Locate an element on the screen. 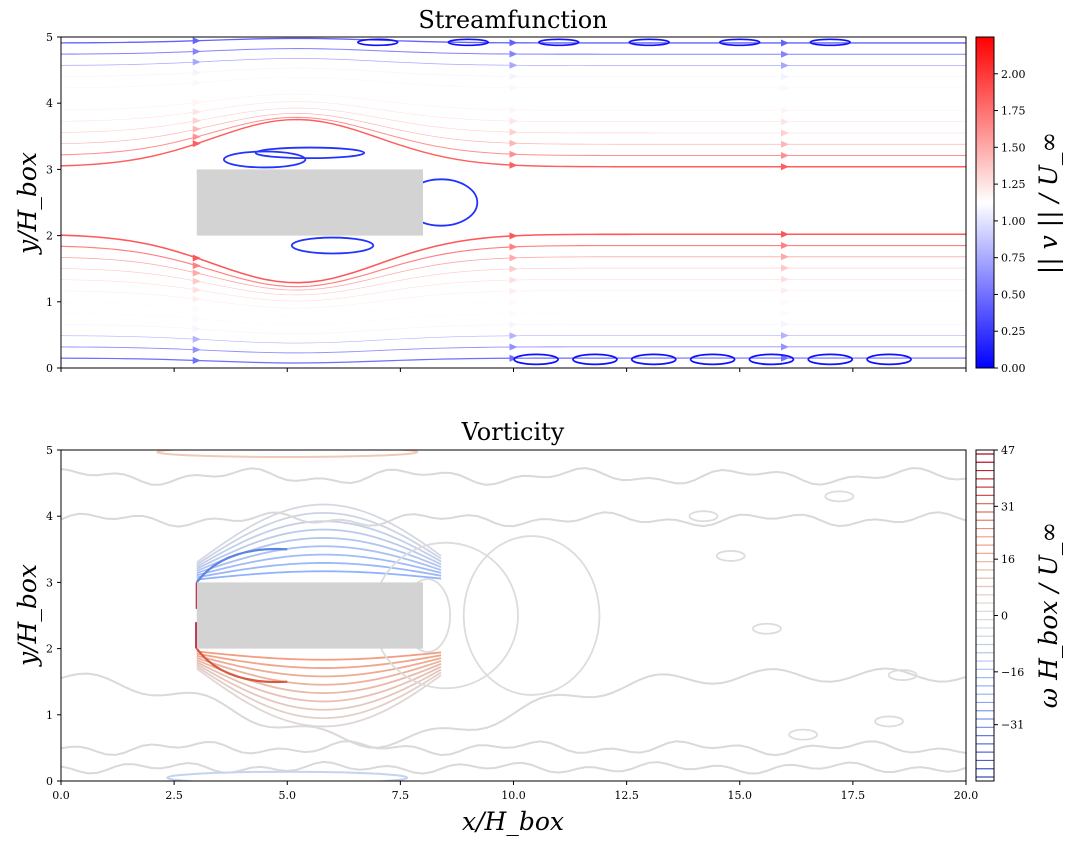  x-tick-label: 2.5 is located at coordinates (174, 795).